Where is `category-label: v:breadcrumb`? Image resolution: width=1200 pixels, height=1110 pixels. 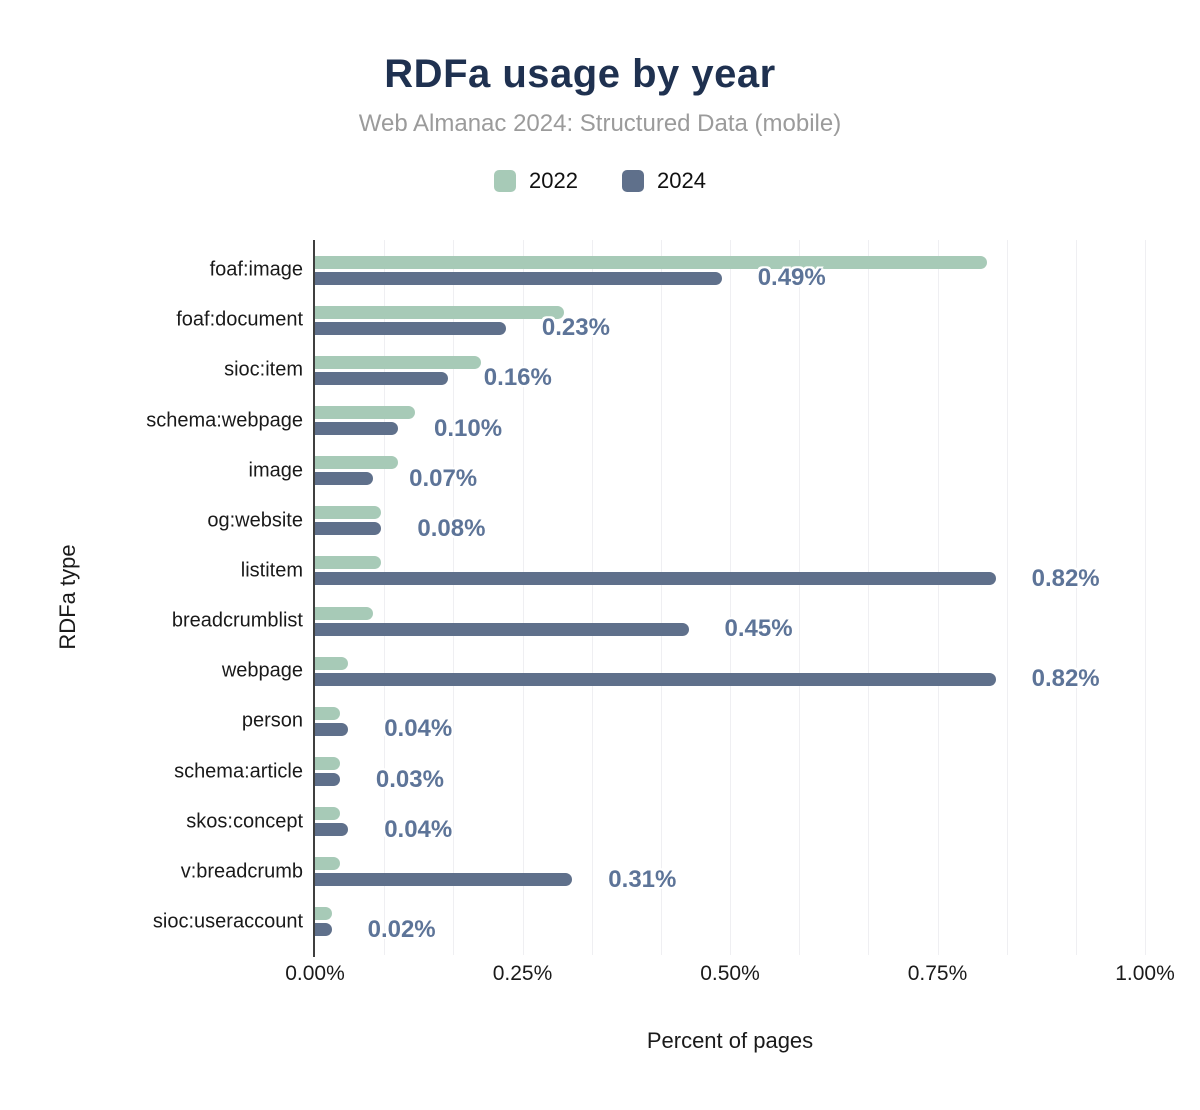
category-label: v:breadcrumb is located at coordinates (241, 871).